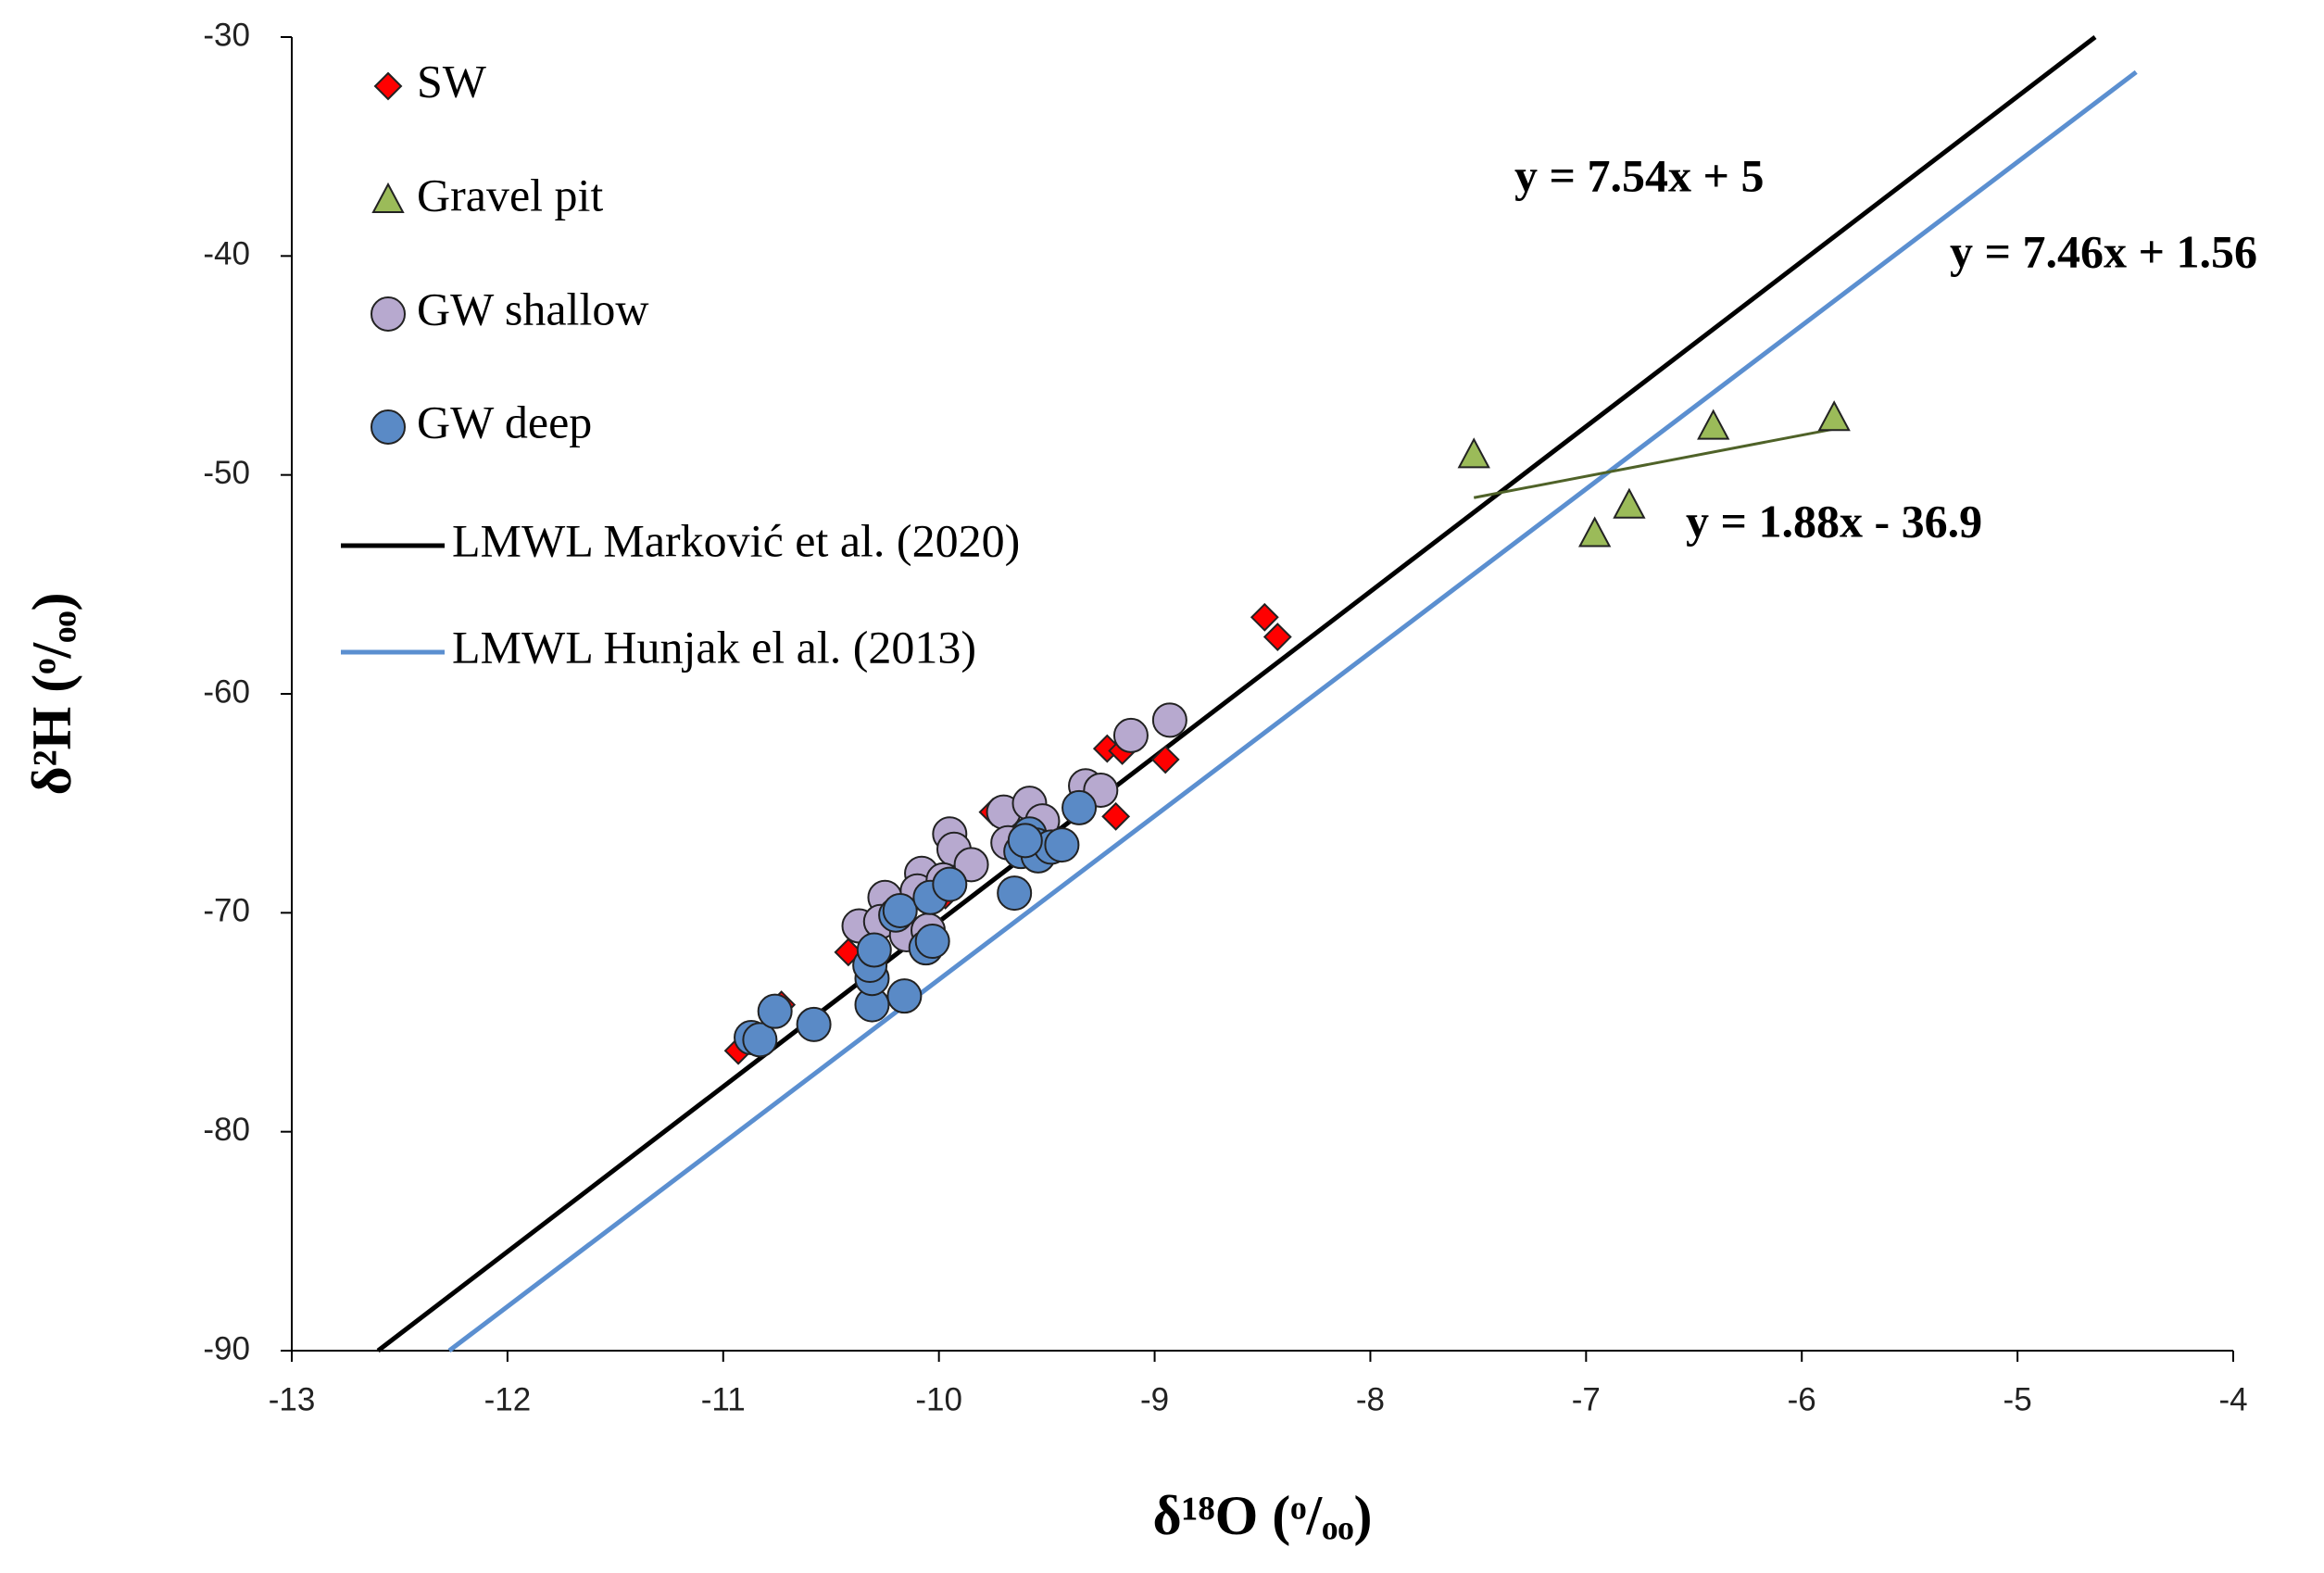 The image size is (2324, 1573). Describe the element at coordinates (226, 35) in the screenshot. I see `y-tick-label: -30` at that location.